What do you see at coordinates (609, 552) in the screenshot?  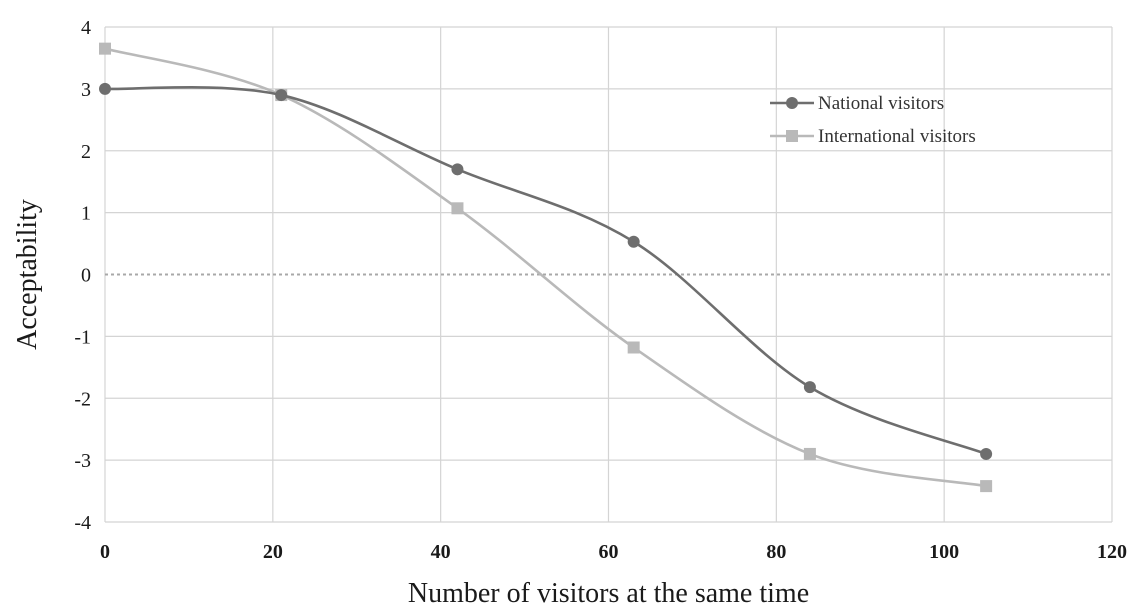 I see `x-tick-label: 60` at bounding box center [609, 552].